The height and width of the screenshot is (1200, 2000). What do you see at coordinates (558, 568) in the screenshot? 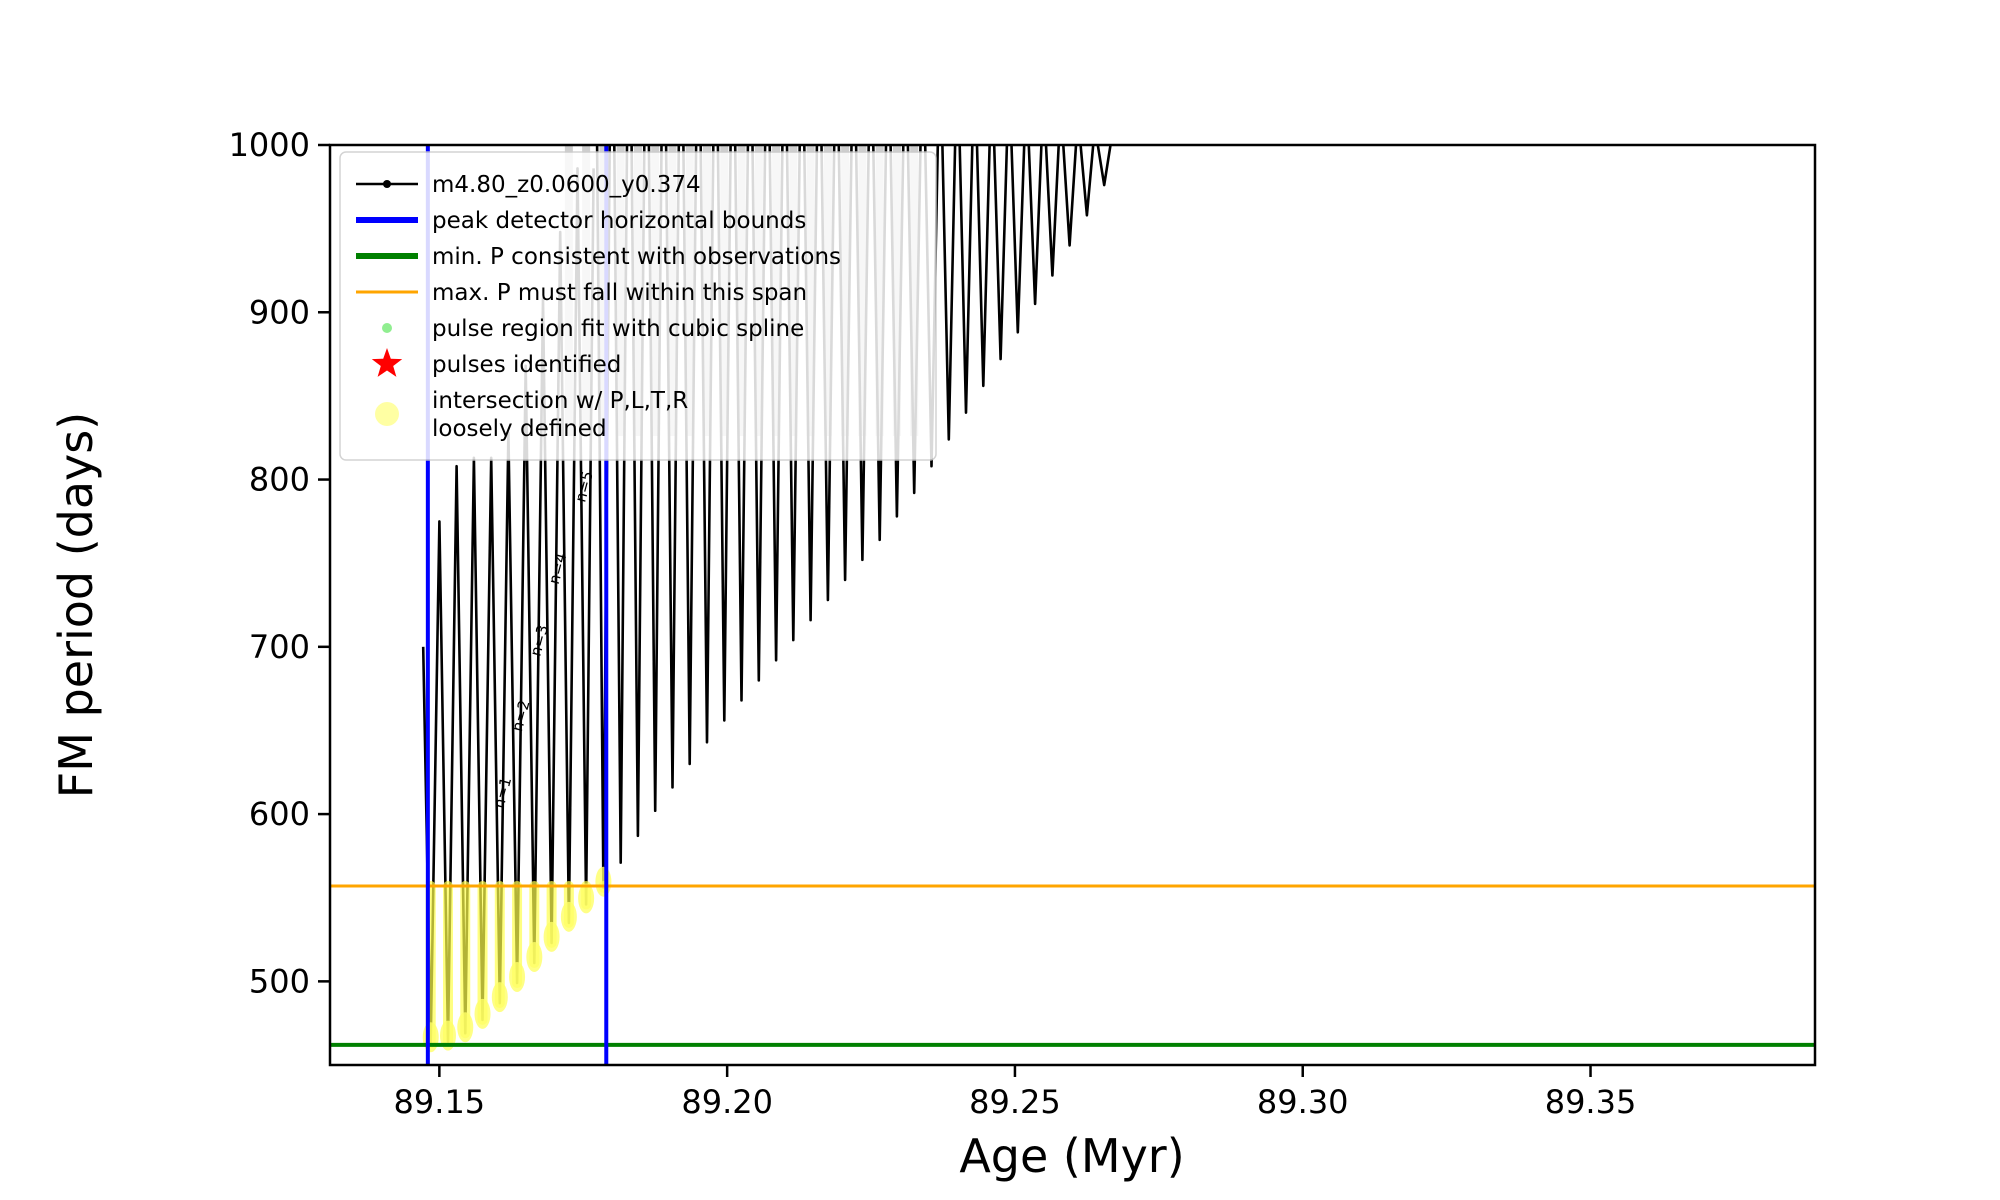
I see `harmonic-label: n=4` at bounding box center [558, 568].